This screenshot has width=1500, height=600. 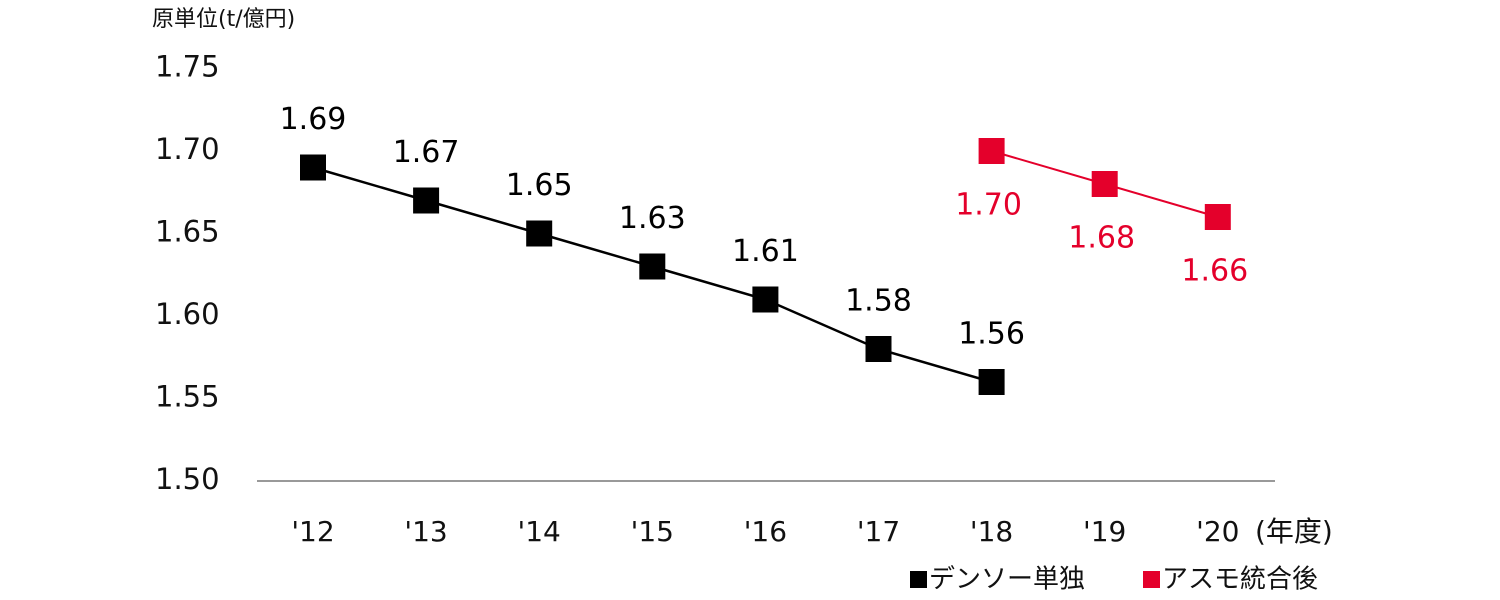 What do you see at coordinates (765, 251) in the screenshot?
I see `data-label: 1.61` at bounding box center [765, 251].